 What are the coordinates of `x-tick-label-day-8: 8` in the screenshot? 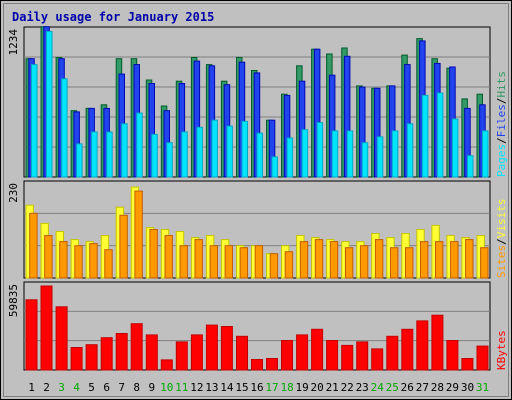 It's located at (136, 387).